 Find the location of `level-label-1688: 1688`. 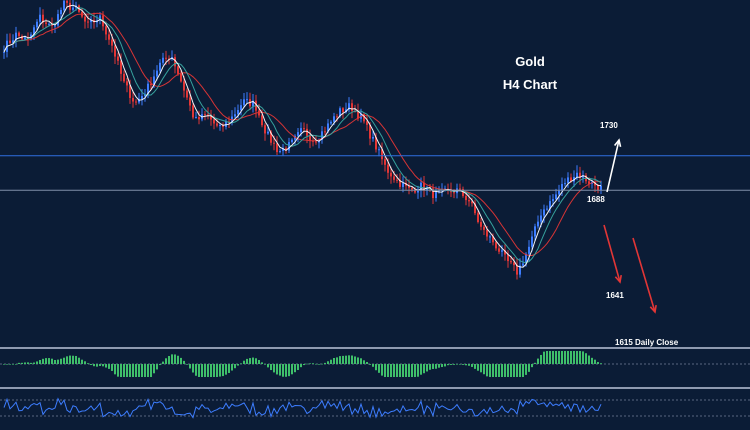

level-label-1688: 1688 is located at coordinates (596, 199).